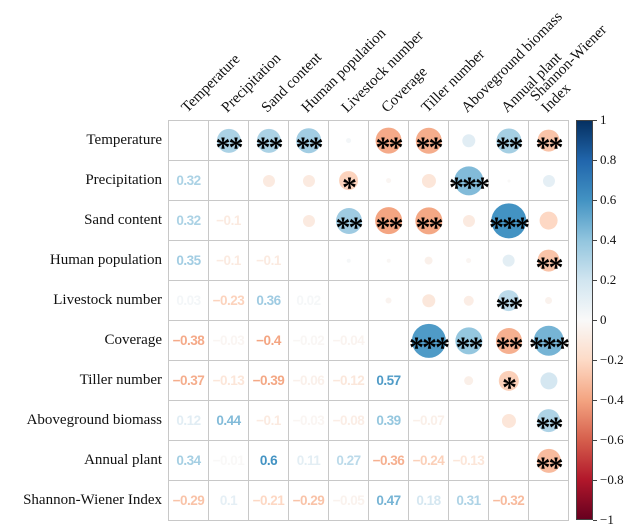 The height and width of the screenshot is (527, 631). Describe the element at coordinates (124, 140) in the screenshot. I see `row-label-temperature: Temperature` at that location.